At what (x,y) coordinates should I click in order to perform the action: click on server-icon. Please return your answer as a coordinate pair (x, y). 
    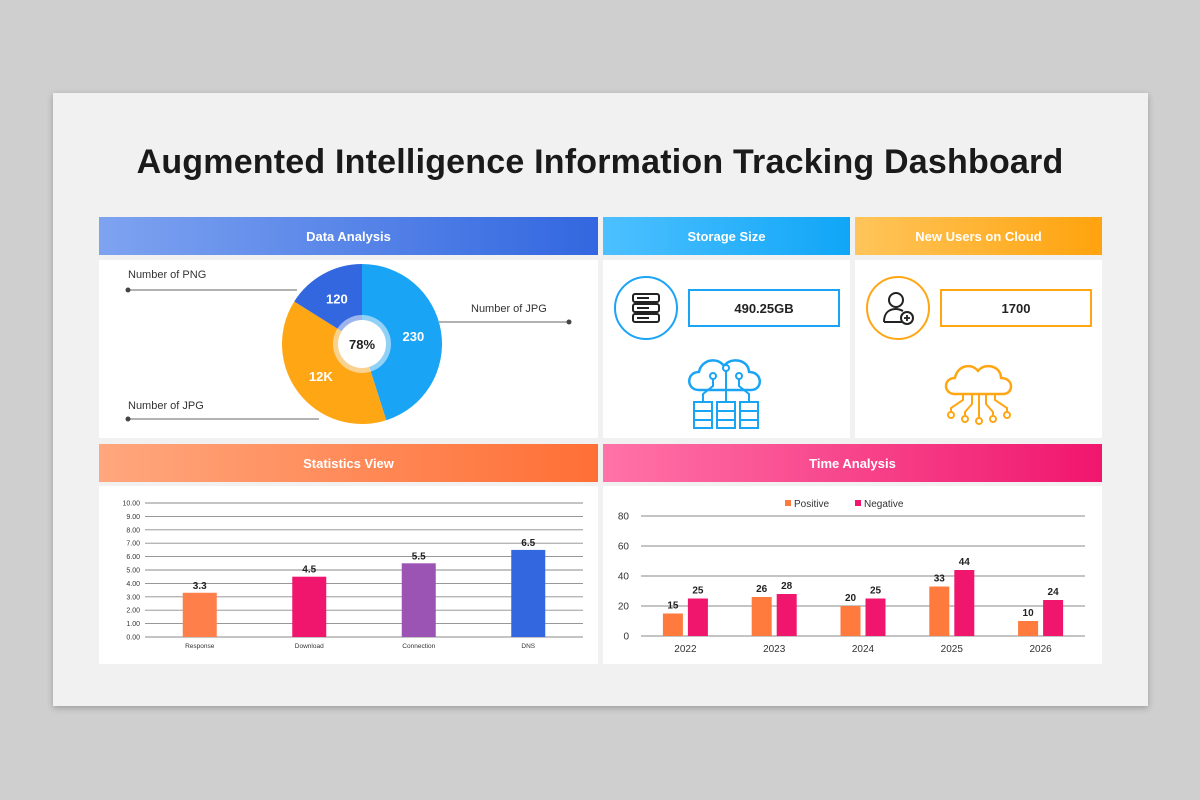
    Looking at the image, I should click on (646, 308).